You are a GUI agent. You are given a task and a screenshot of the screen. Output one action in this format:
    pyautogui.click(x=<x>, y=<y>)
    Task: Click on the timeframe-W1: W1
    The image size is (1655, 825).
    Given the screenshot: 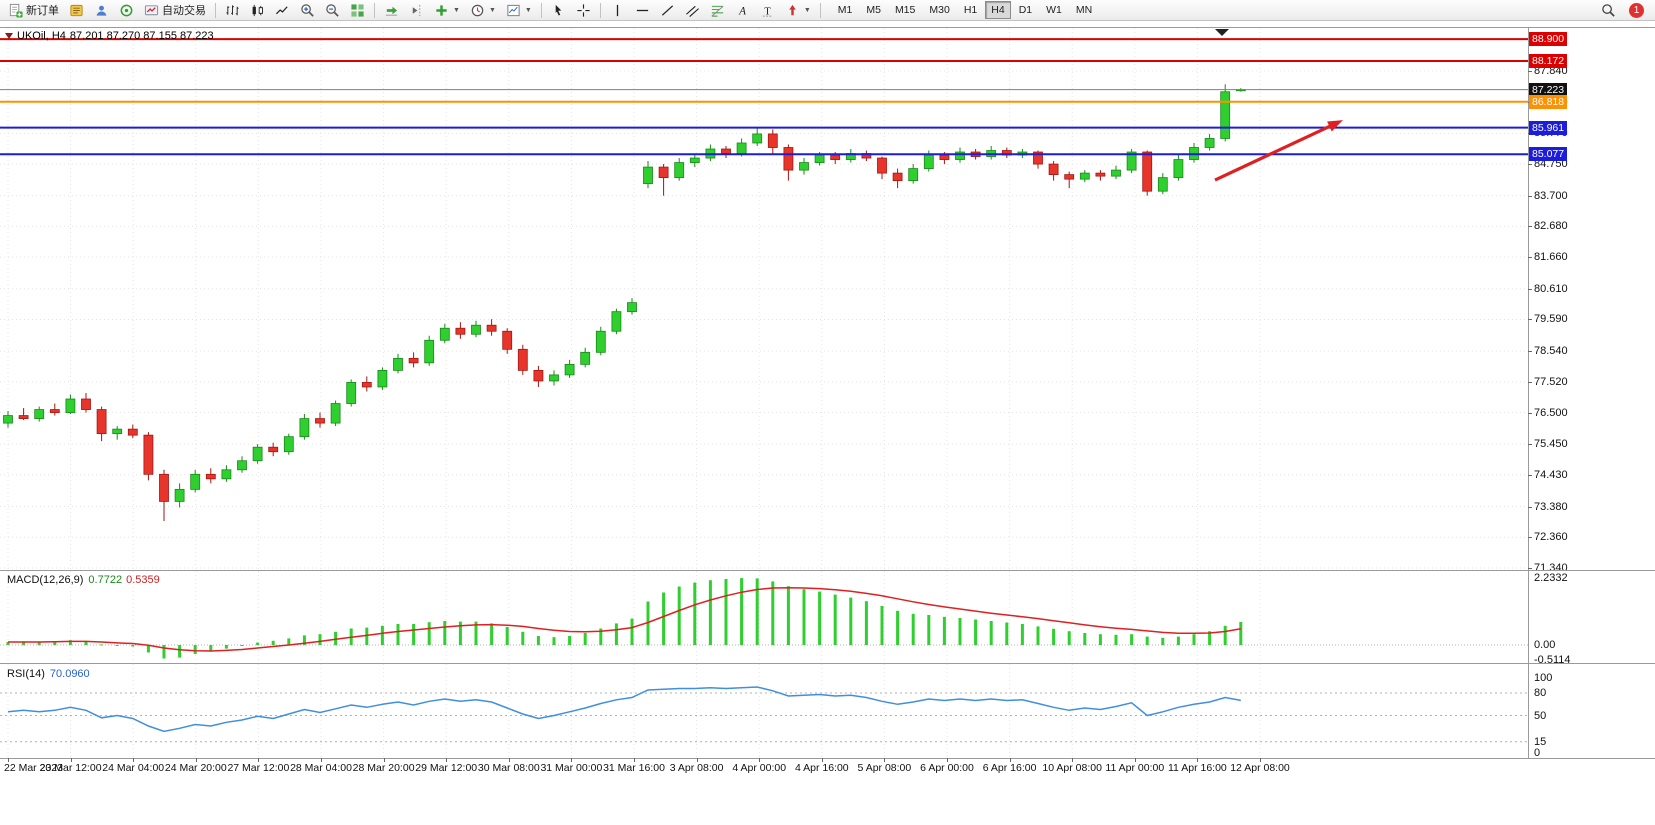 What is the action you would take?
    pyautogui.click(x=1054, y=10)
    